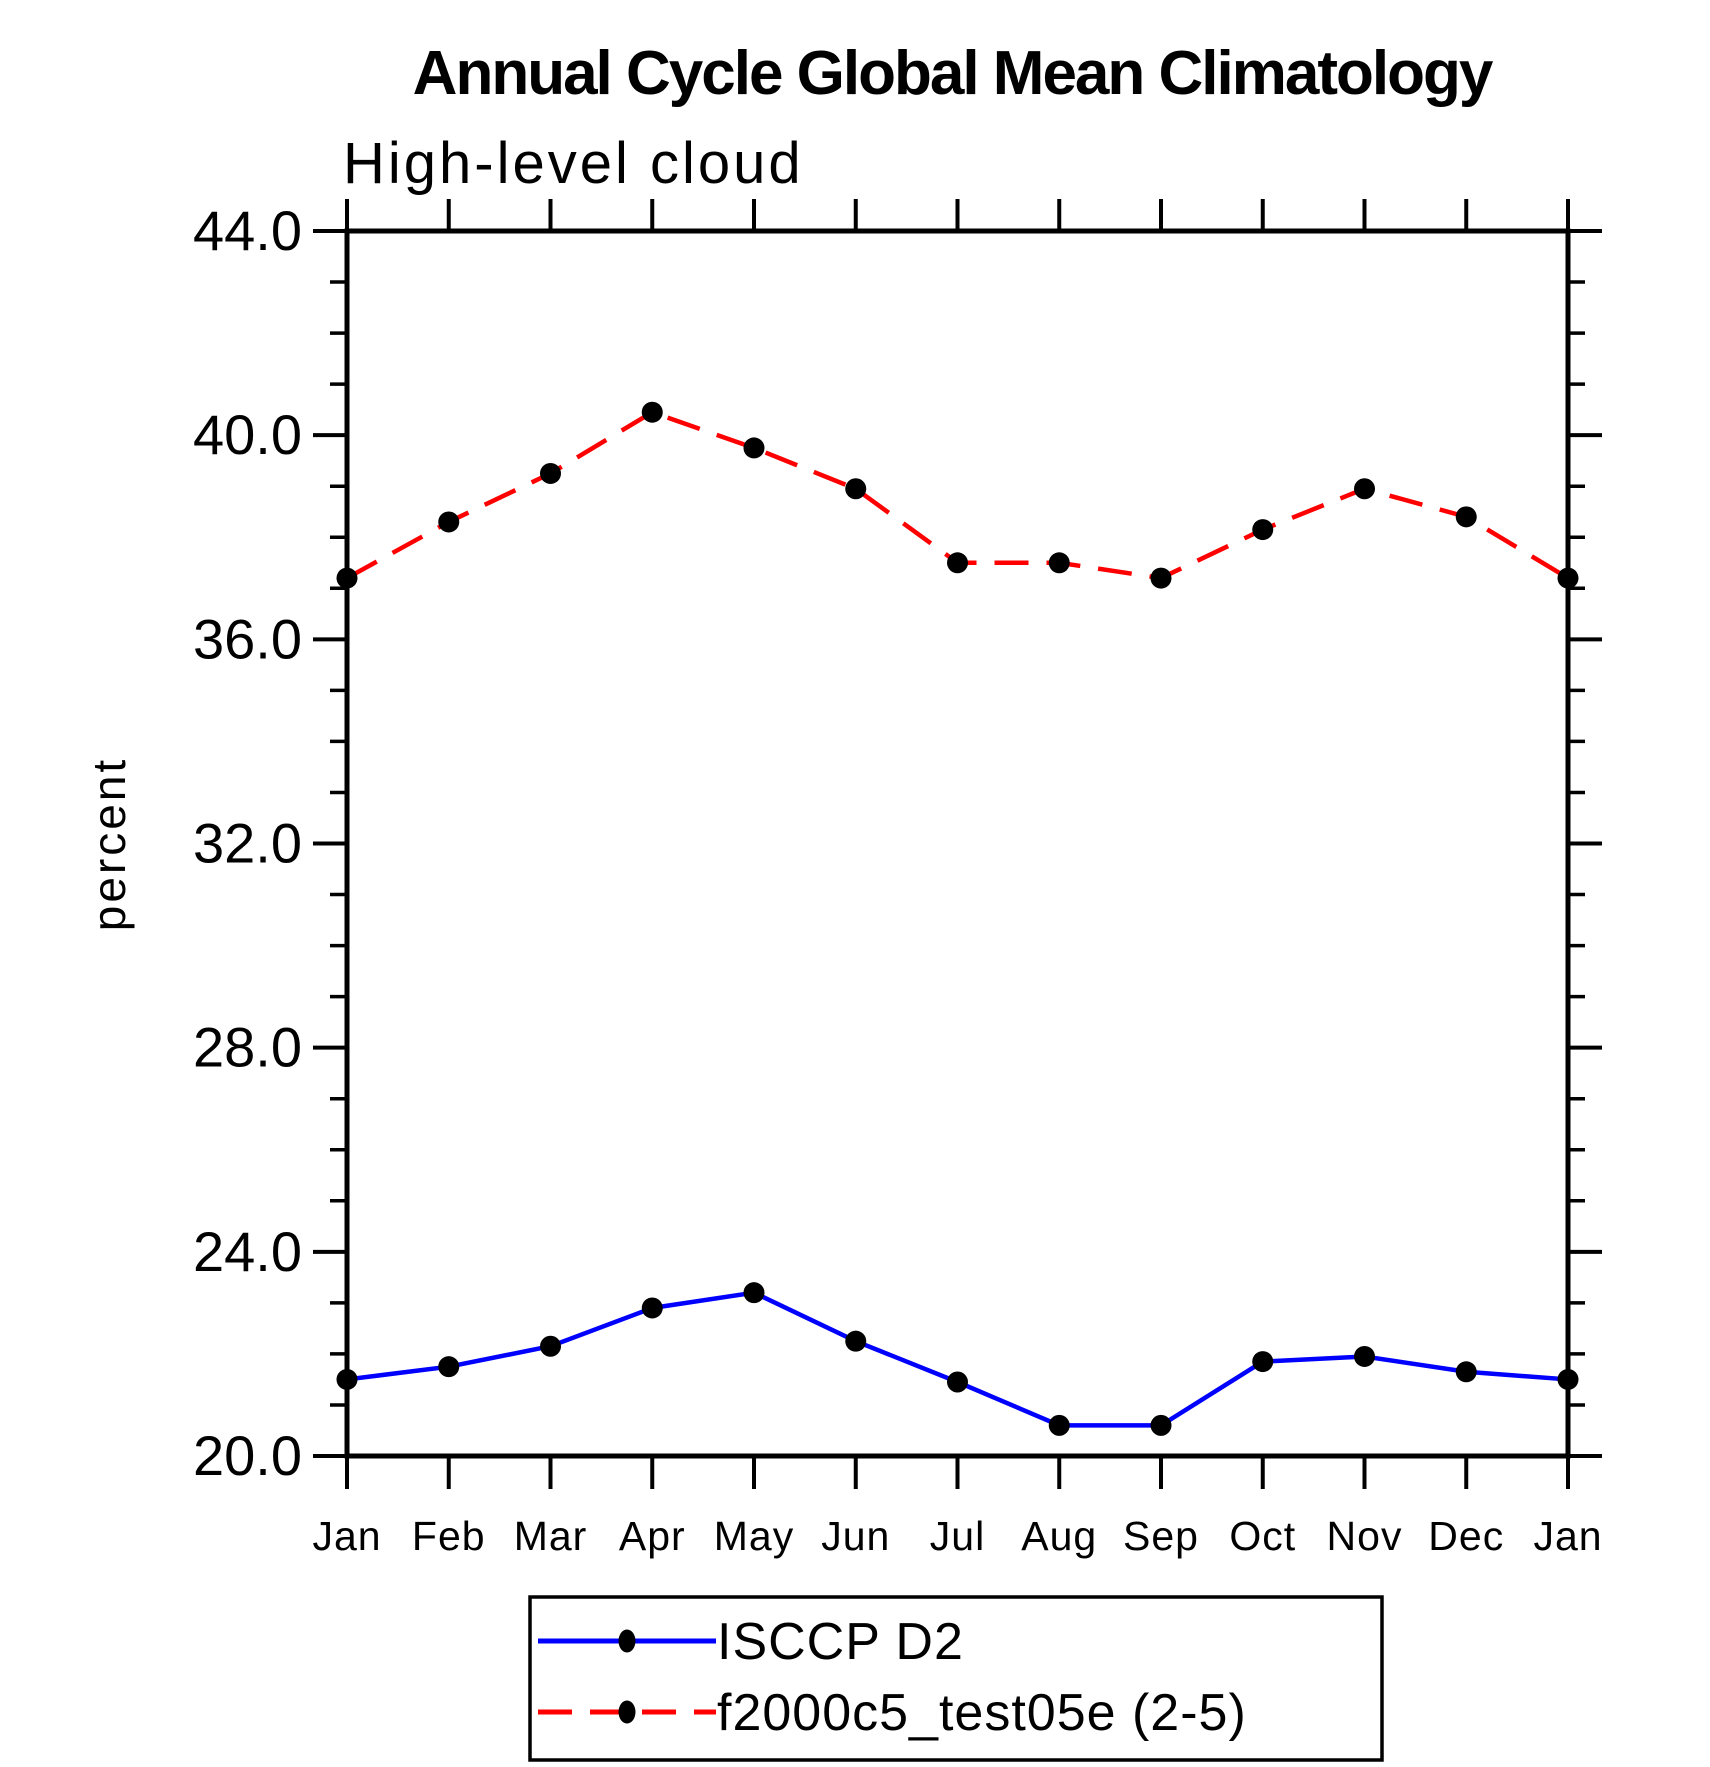 The width and height of the screenshot is (1710, 1767). Describe the element at coordinates (1466, 1536) in the screenshot. I see `x-axis-tick-label: Dec` at that location.